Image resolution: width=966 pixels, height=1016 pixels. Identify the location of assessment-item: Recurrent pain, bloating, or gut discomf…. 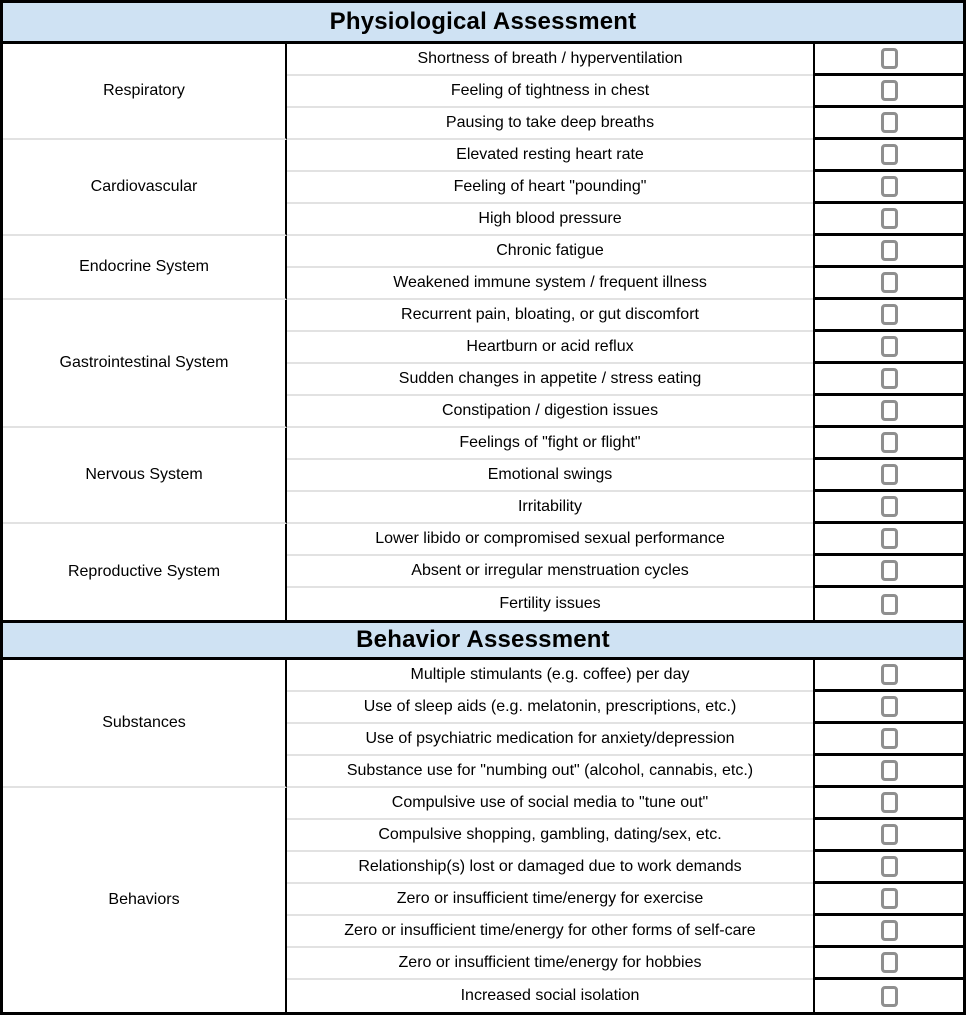
(550, 316).